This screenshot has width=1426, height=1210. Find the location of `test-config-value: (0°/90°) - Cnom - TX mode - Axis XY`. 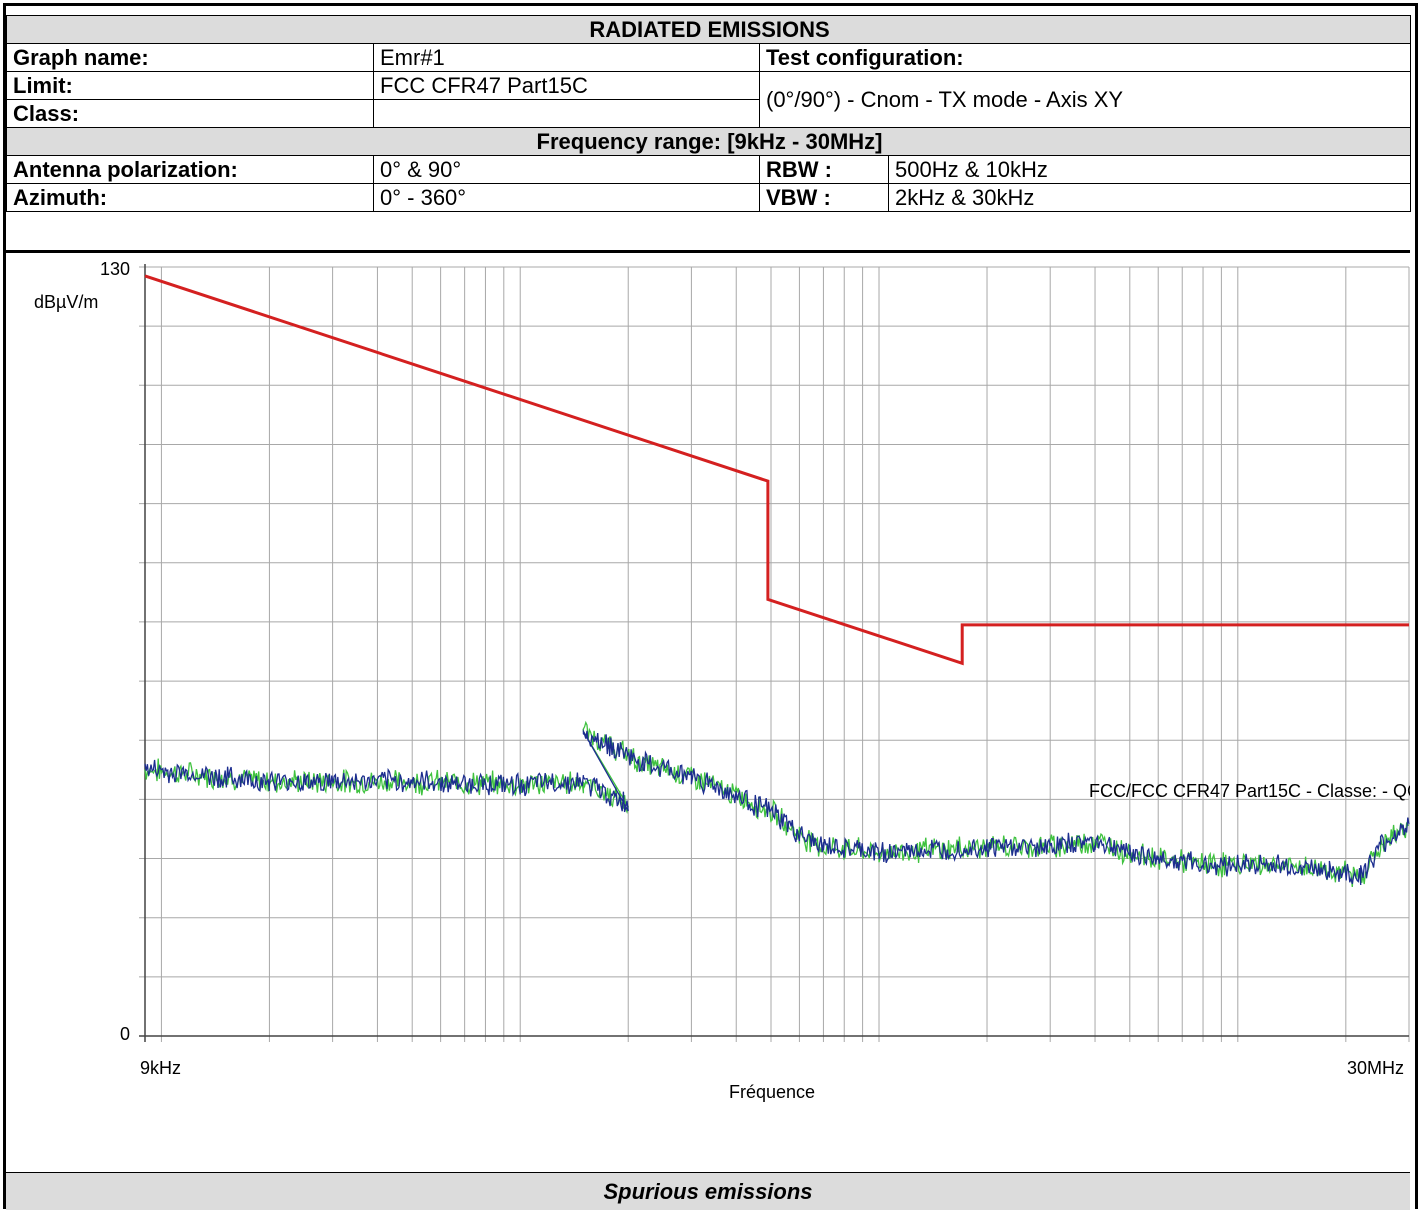

test-config-value: (0°/90°) - Cnom - TX mode - Axis XY is located at coordinates (1085, 99).